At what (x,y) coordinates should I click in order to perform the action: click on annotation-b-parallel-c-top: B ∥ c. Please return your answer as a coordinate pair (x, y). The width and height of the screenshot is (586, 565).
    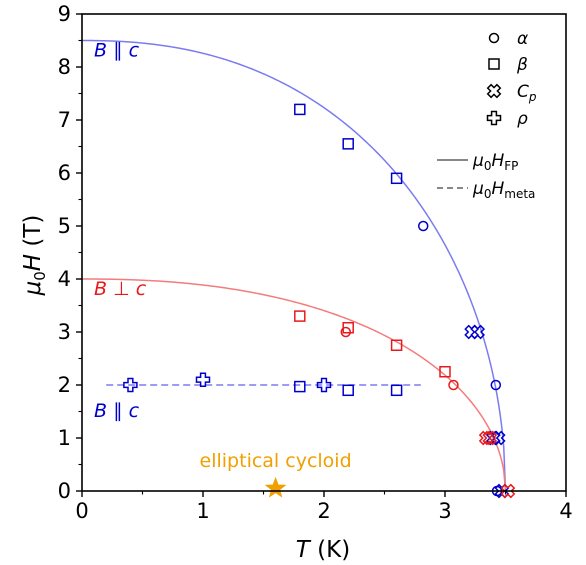
    Looking at the image, I should click on (117, 50).